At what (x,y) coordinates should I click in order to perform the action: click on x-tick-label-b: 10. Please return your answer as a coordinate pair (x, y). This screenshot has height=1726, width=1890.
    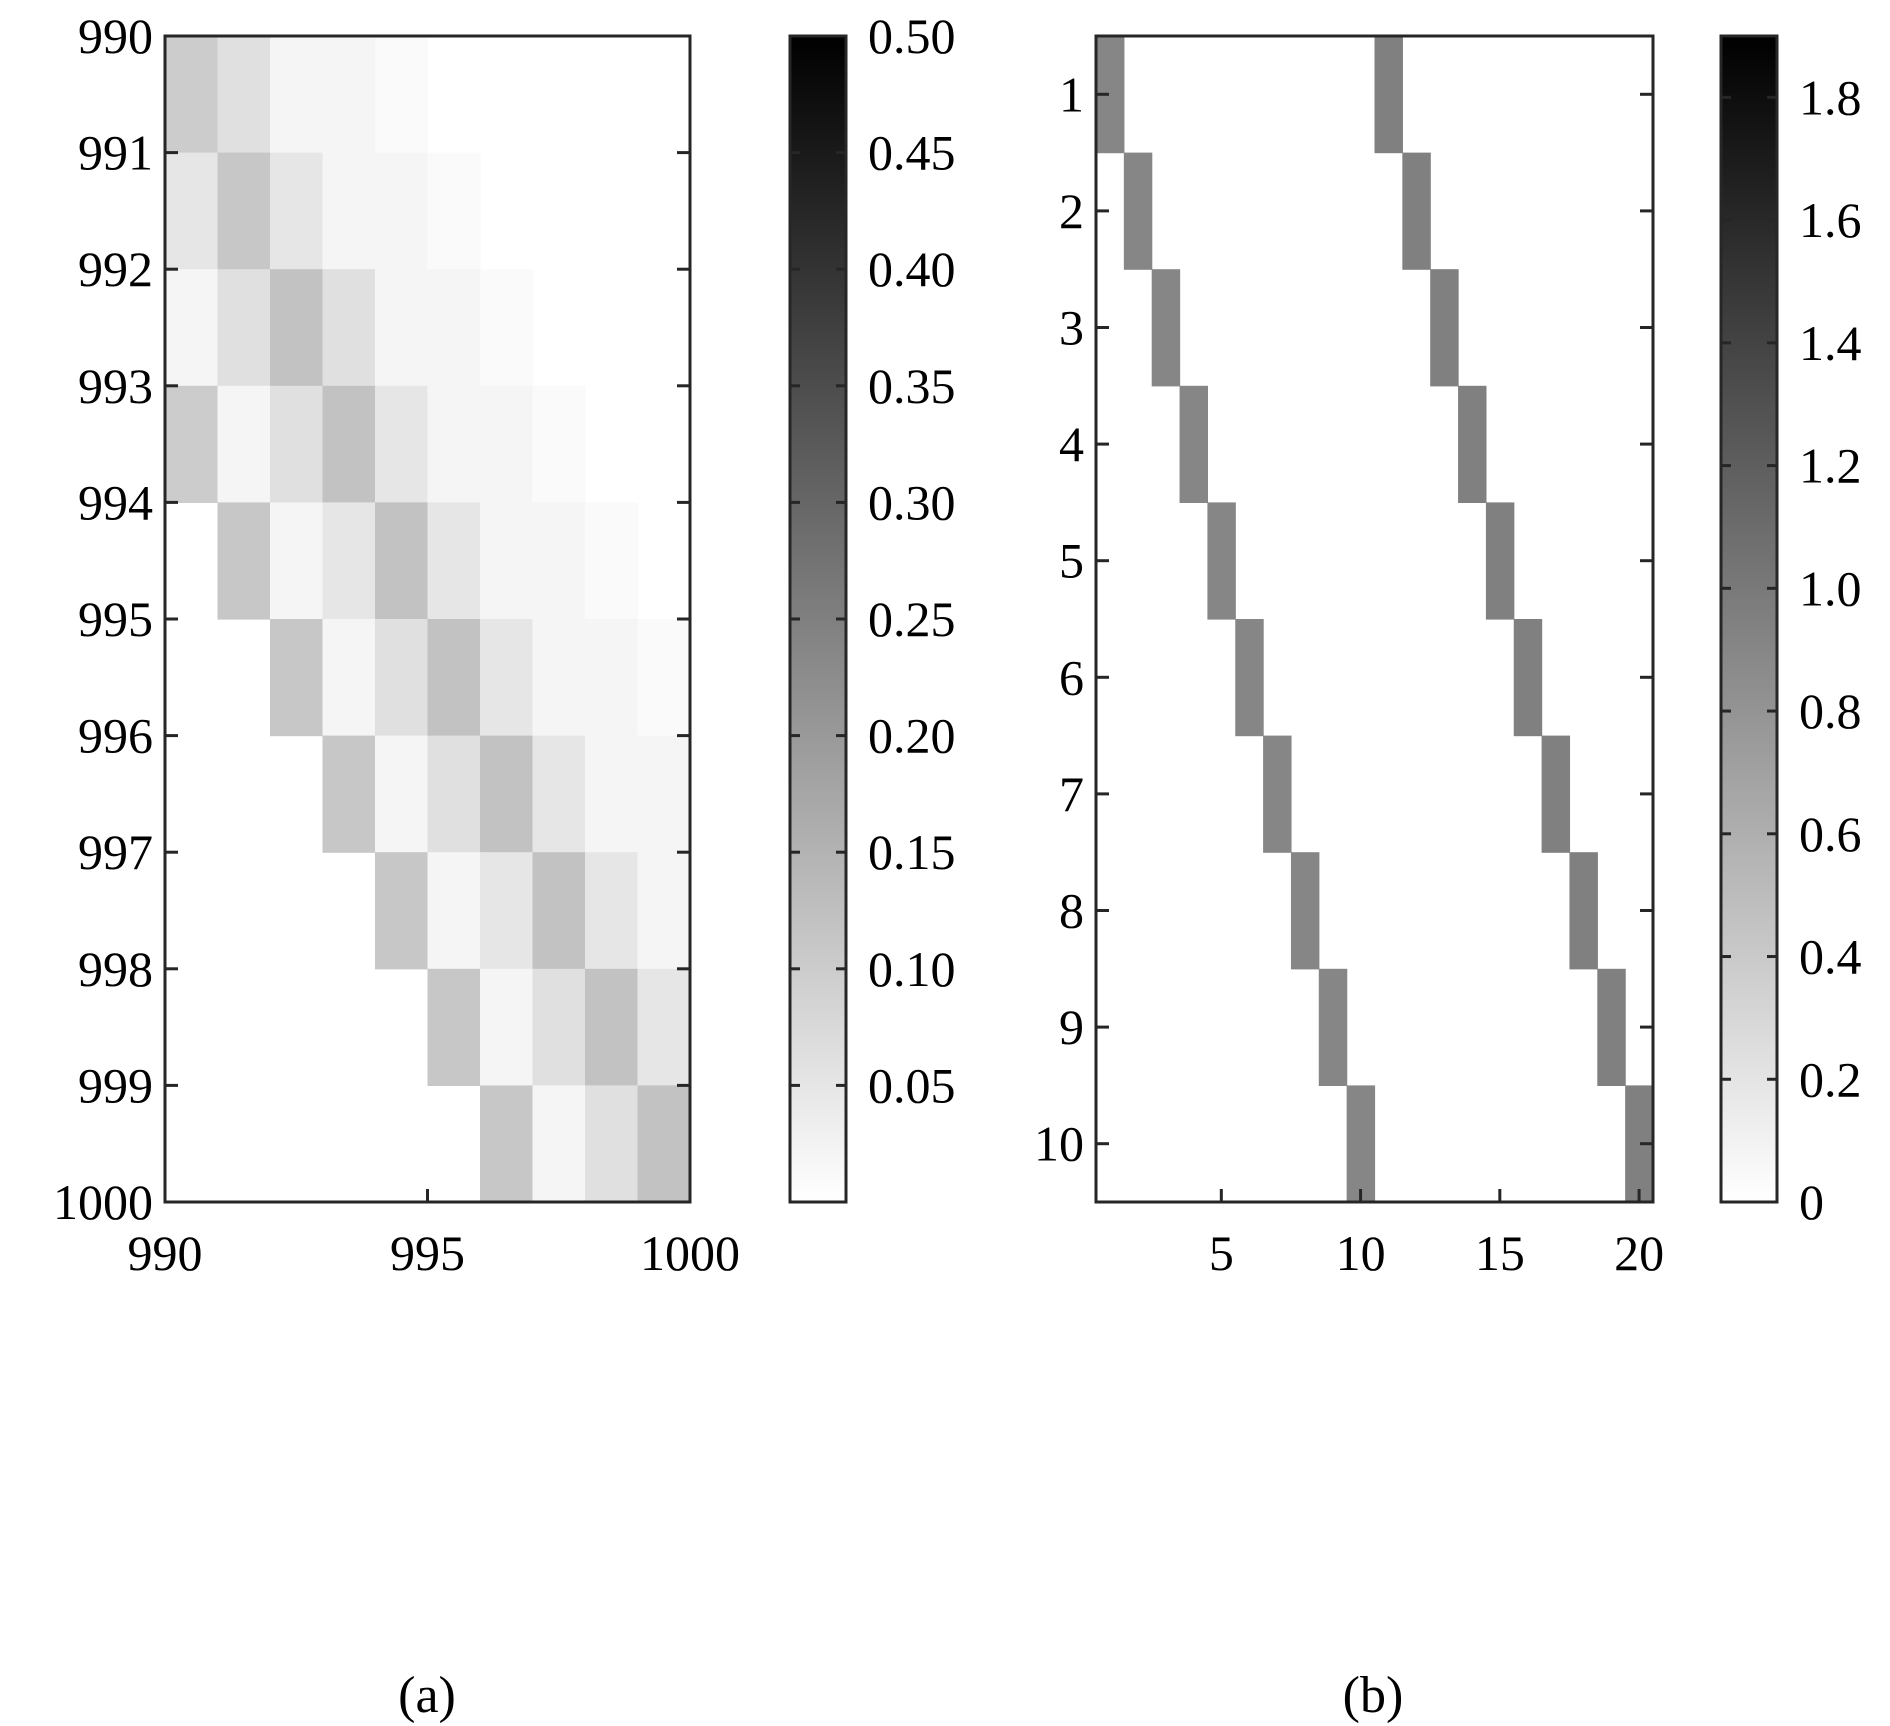
    Looking at the image, I should click on (1361, 1253).